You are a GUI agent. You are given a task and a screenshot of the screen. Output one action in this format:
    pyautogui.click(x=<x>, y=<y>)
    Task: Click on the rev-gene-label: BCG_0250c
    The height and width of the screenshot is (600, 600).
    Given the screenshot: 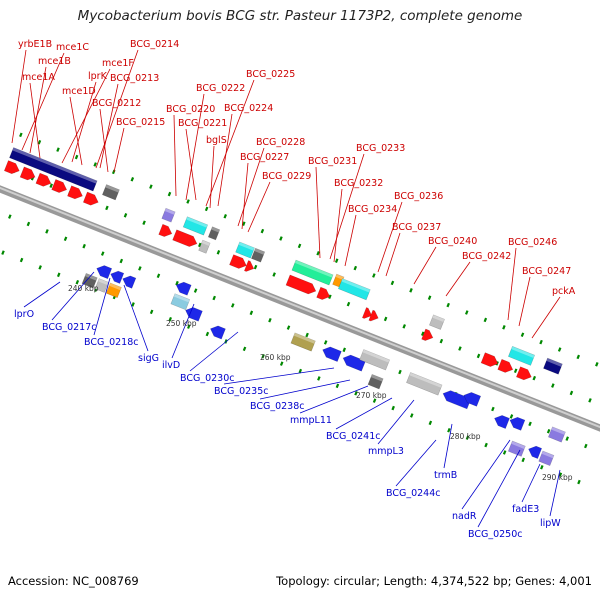 What is the action you would take?
    pyautogui.click(x=495, y=534)
    